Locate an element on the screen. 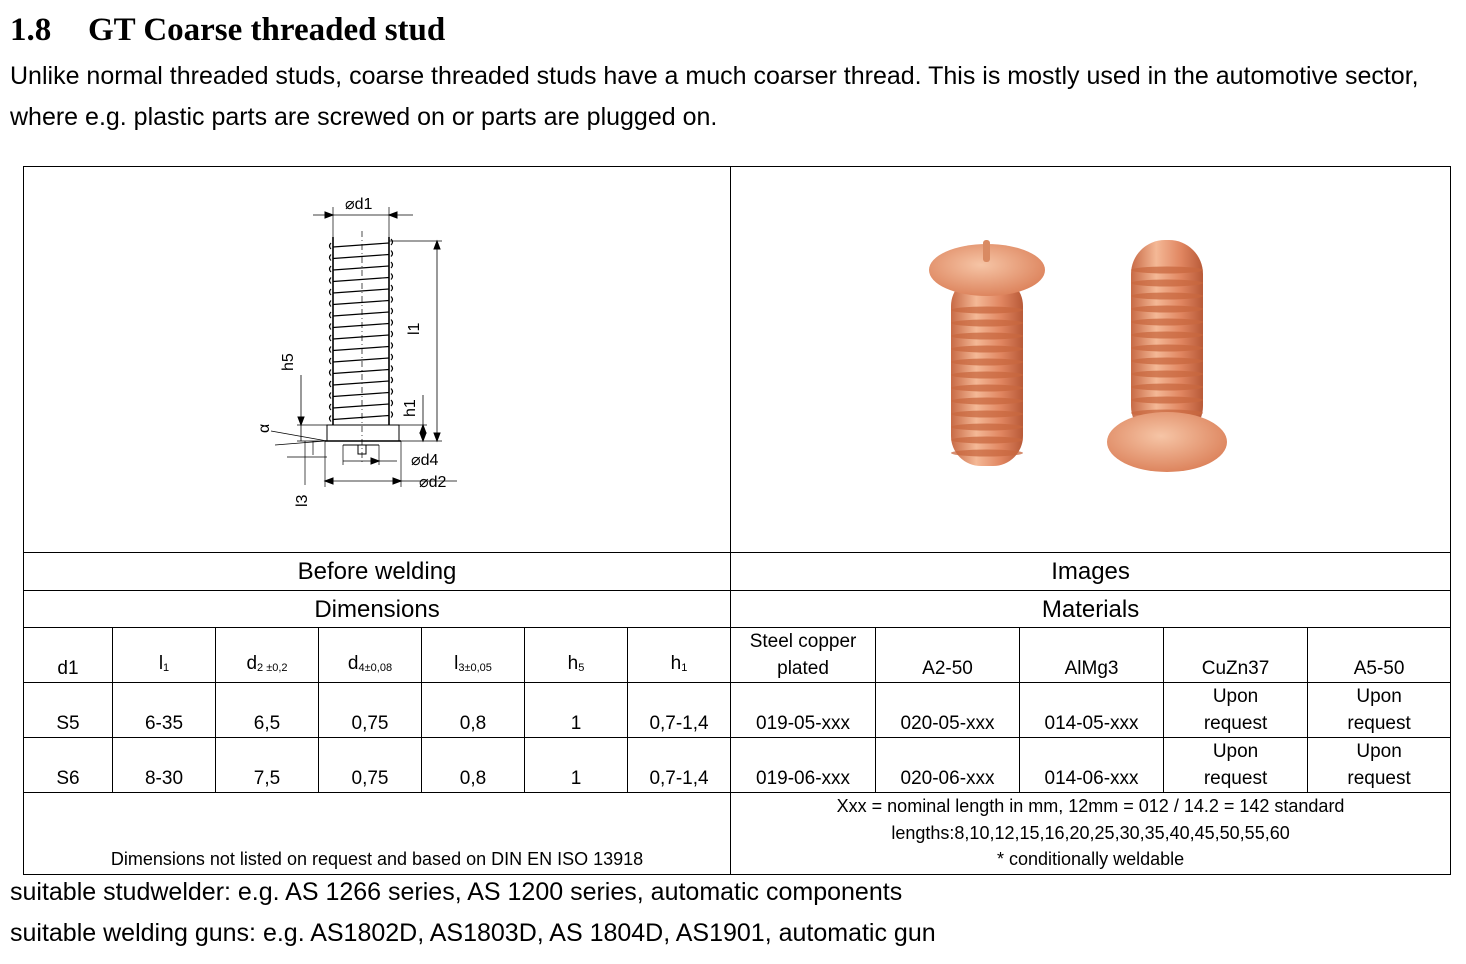  cell-d1: S5 is located at coordinates (68, 710).